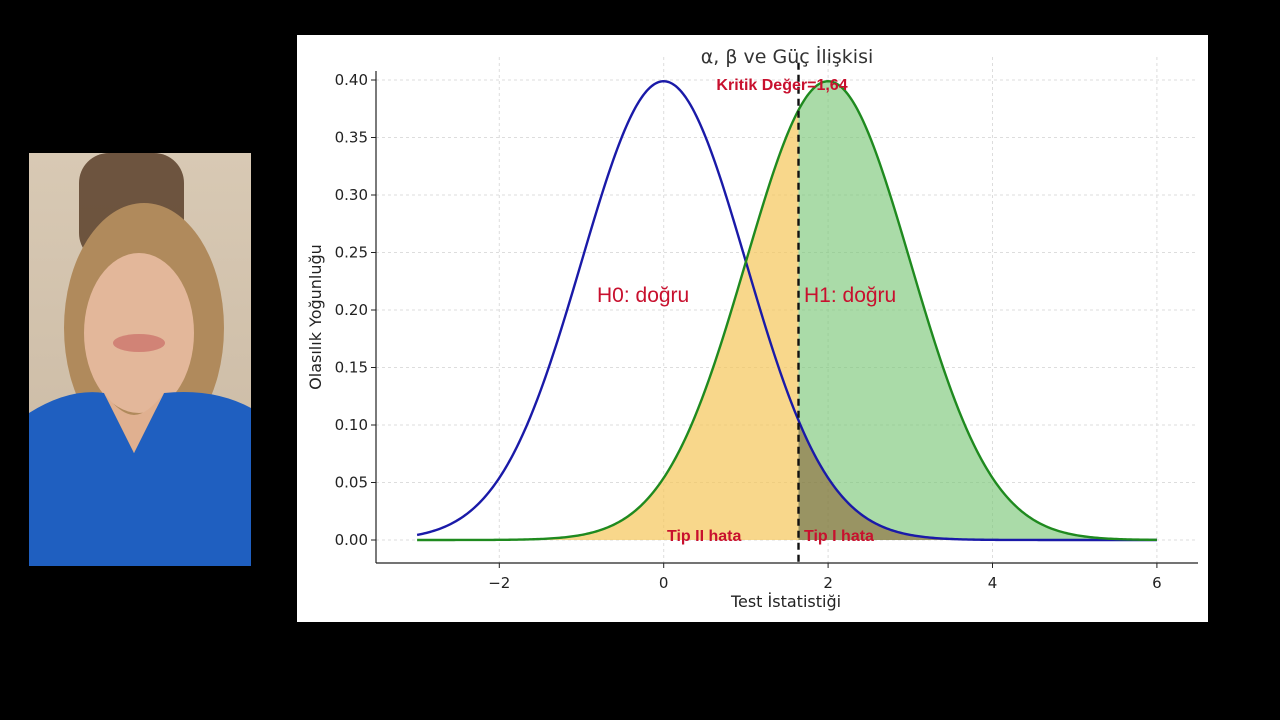 The height and width of the screenshot is (720, 1280). I want to click on y-tick-label: 0.30, so click(351, 195).